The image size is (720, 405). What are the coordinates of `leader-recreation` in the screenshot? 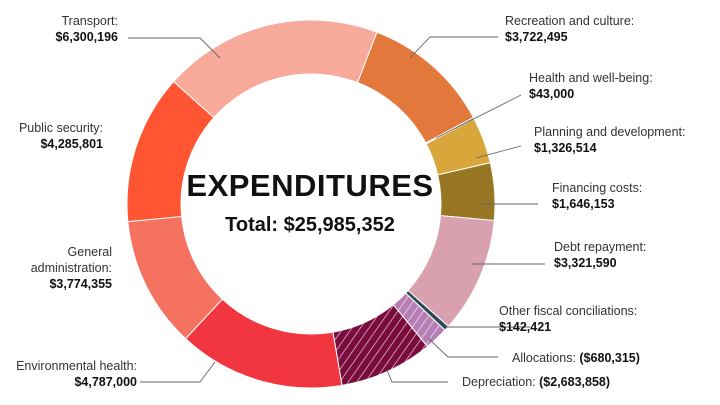 It's located at (453, 47).